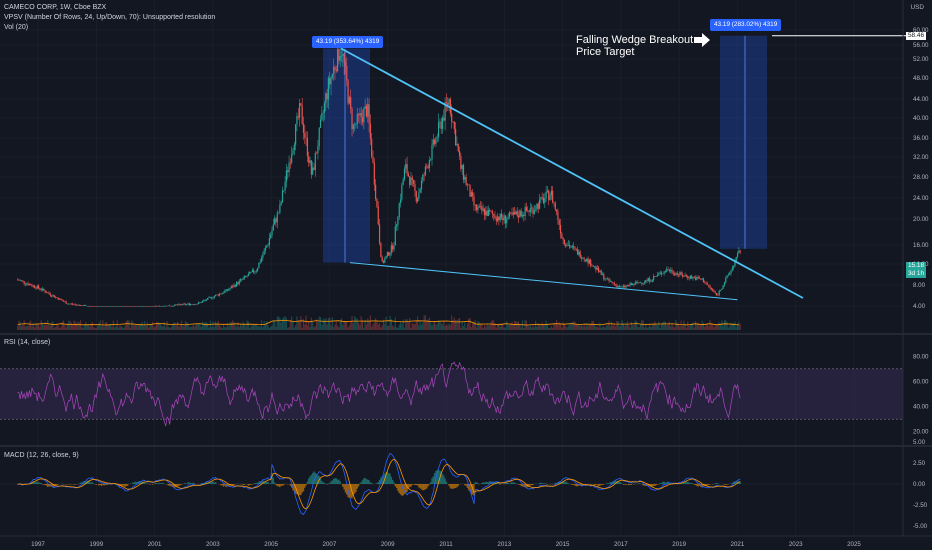 The width and height of the screenshot is (932, 550). Describe the element at coordinates (921, 407) in the screenshot. I see `rsi-axis-tick: 40.00` at that location.